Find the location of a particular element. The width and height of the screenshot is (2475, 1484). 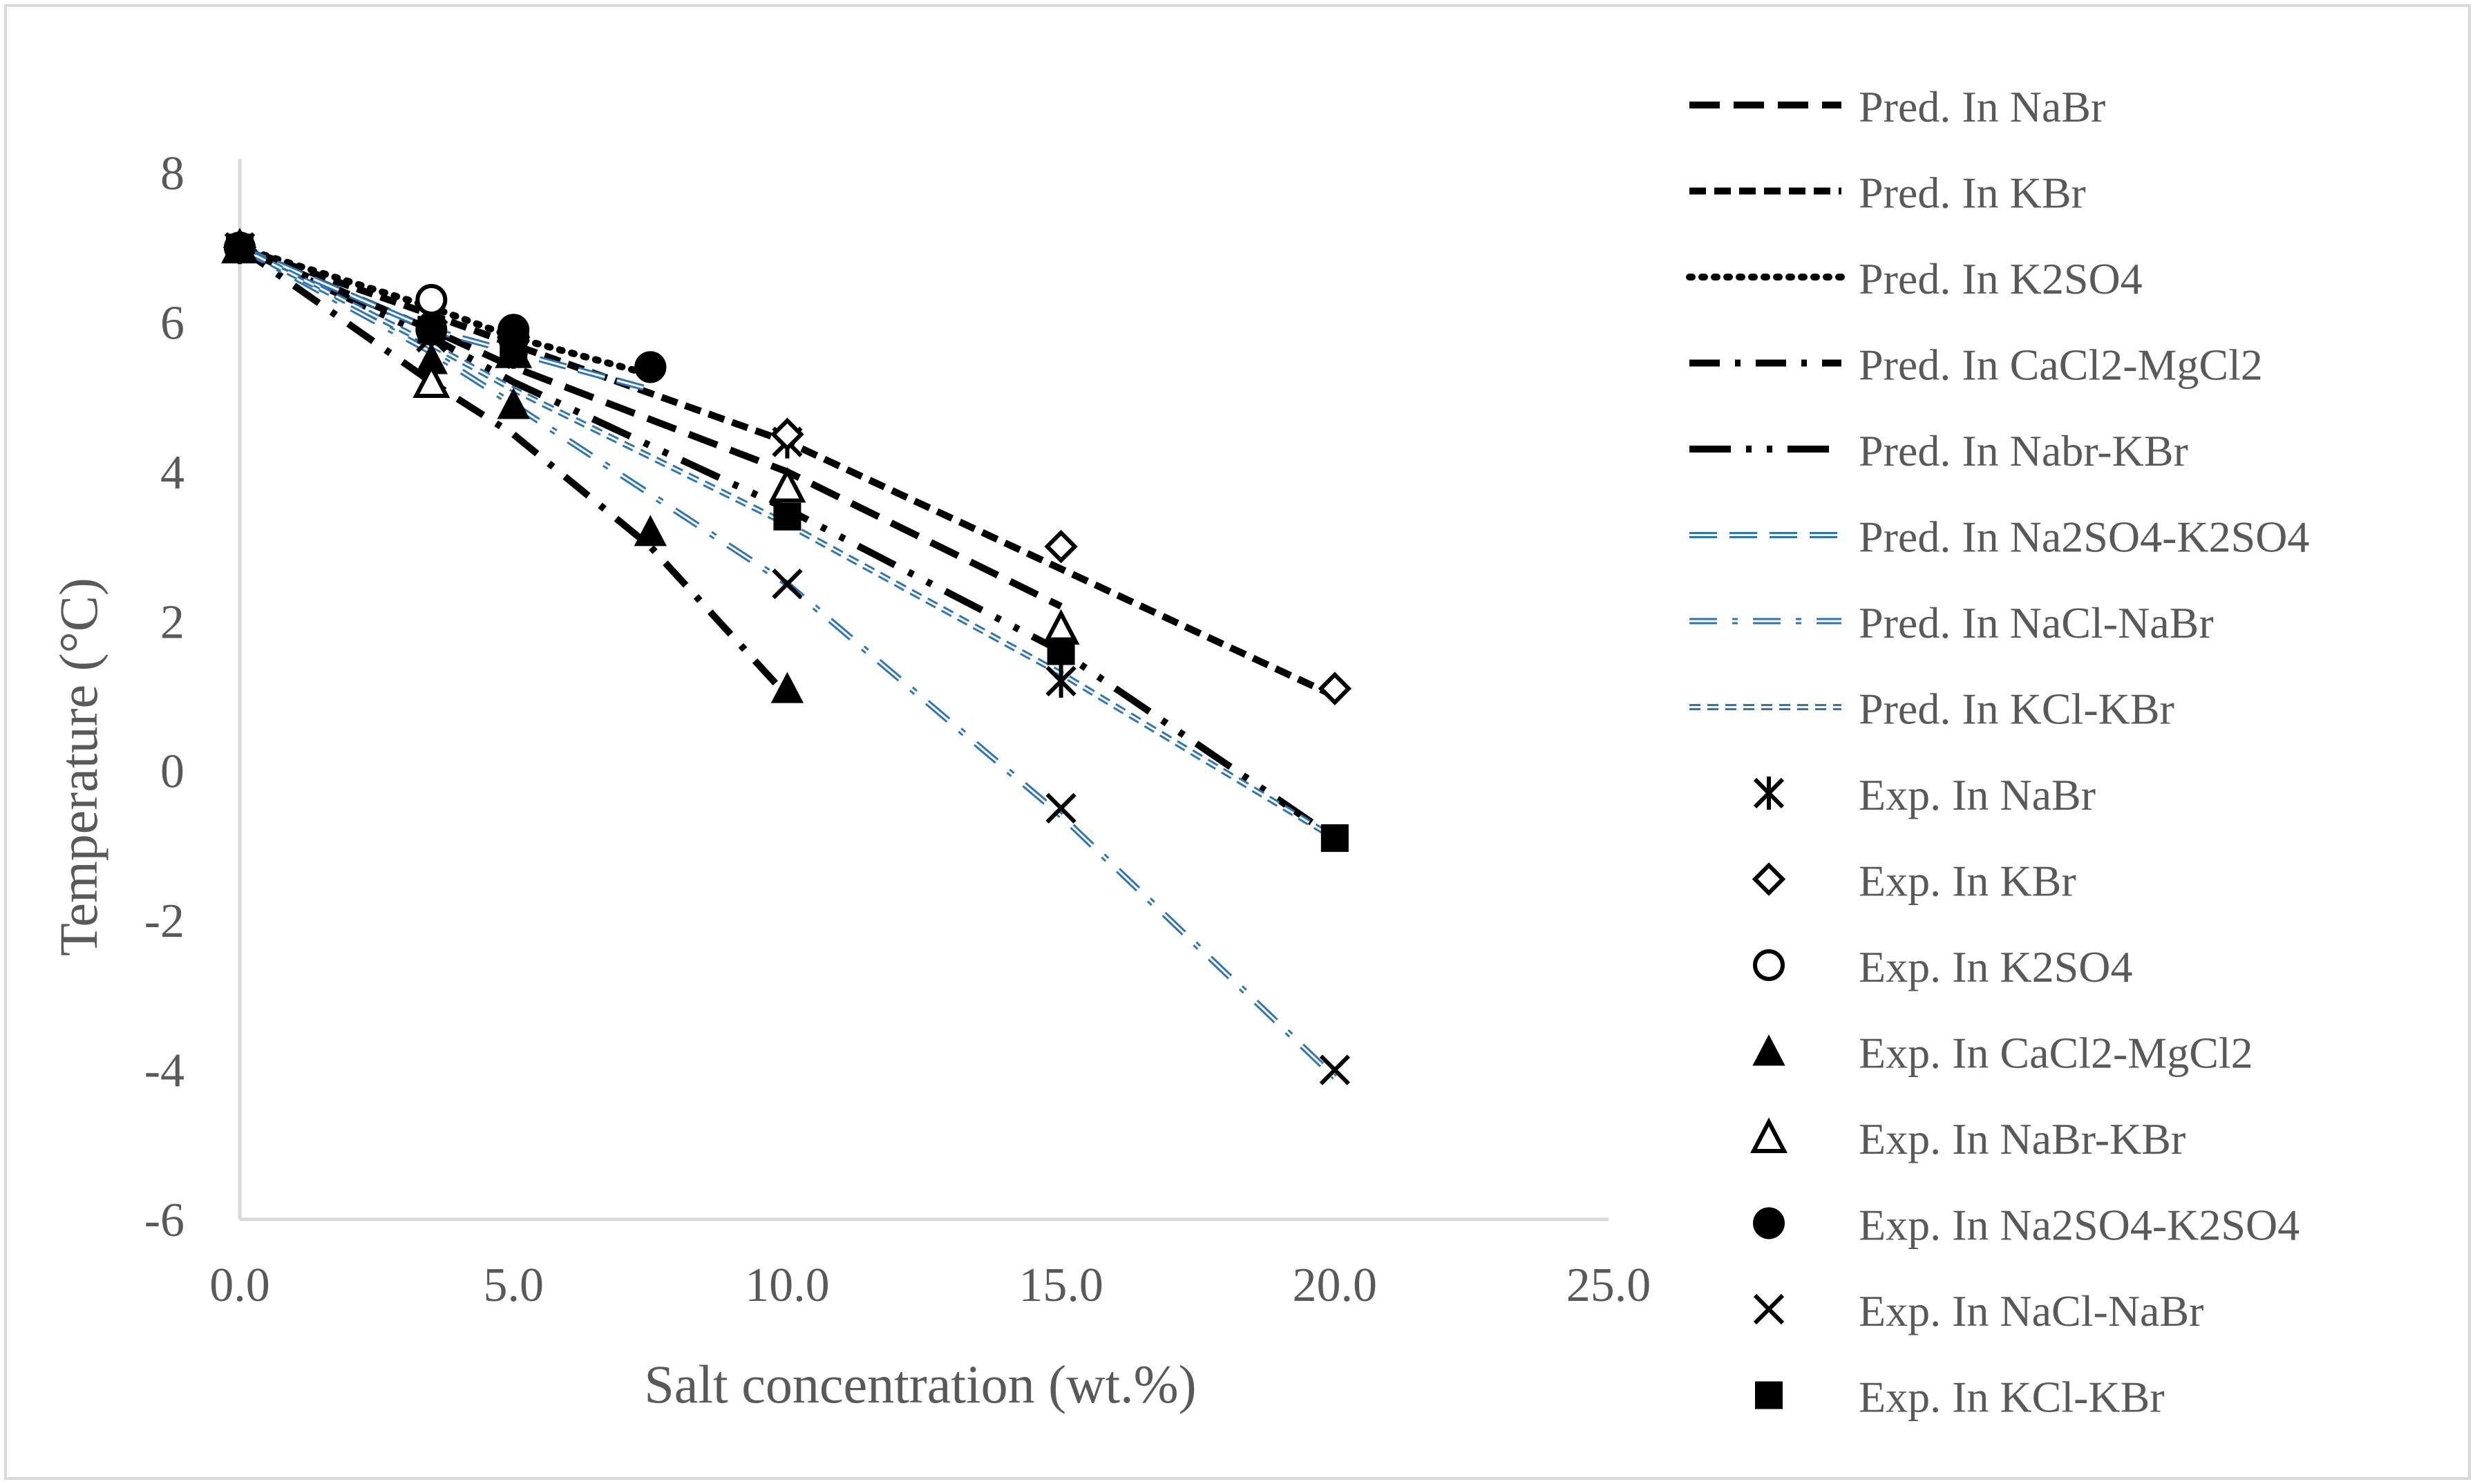

legend-label: Pred. In NaBr is located at coordinates (1982, 106).